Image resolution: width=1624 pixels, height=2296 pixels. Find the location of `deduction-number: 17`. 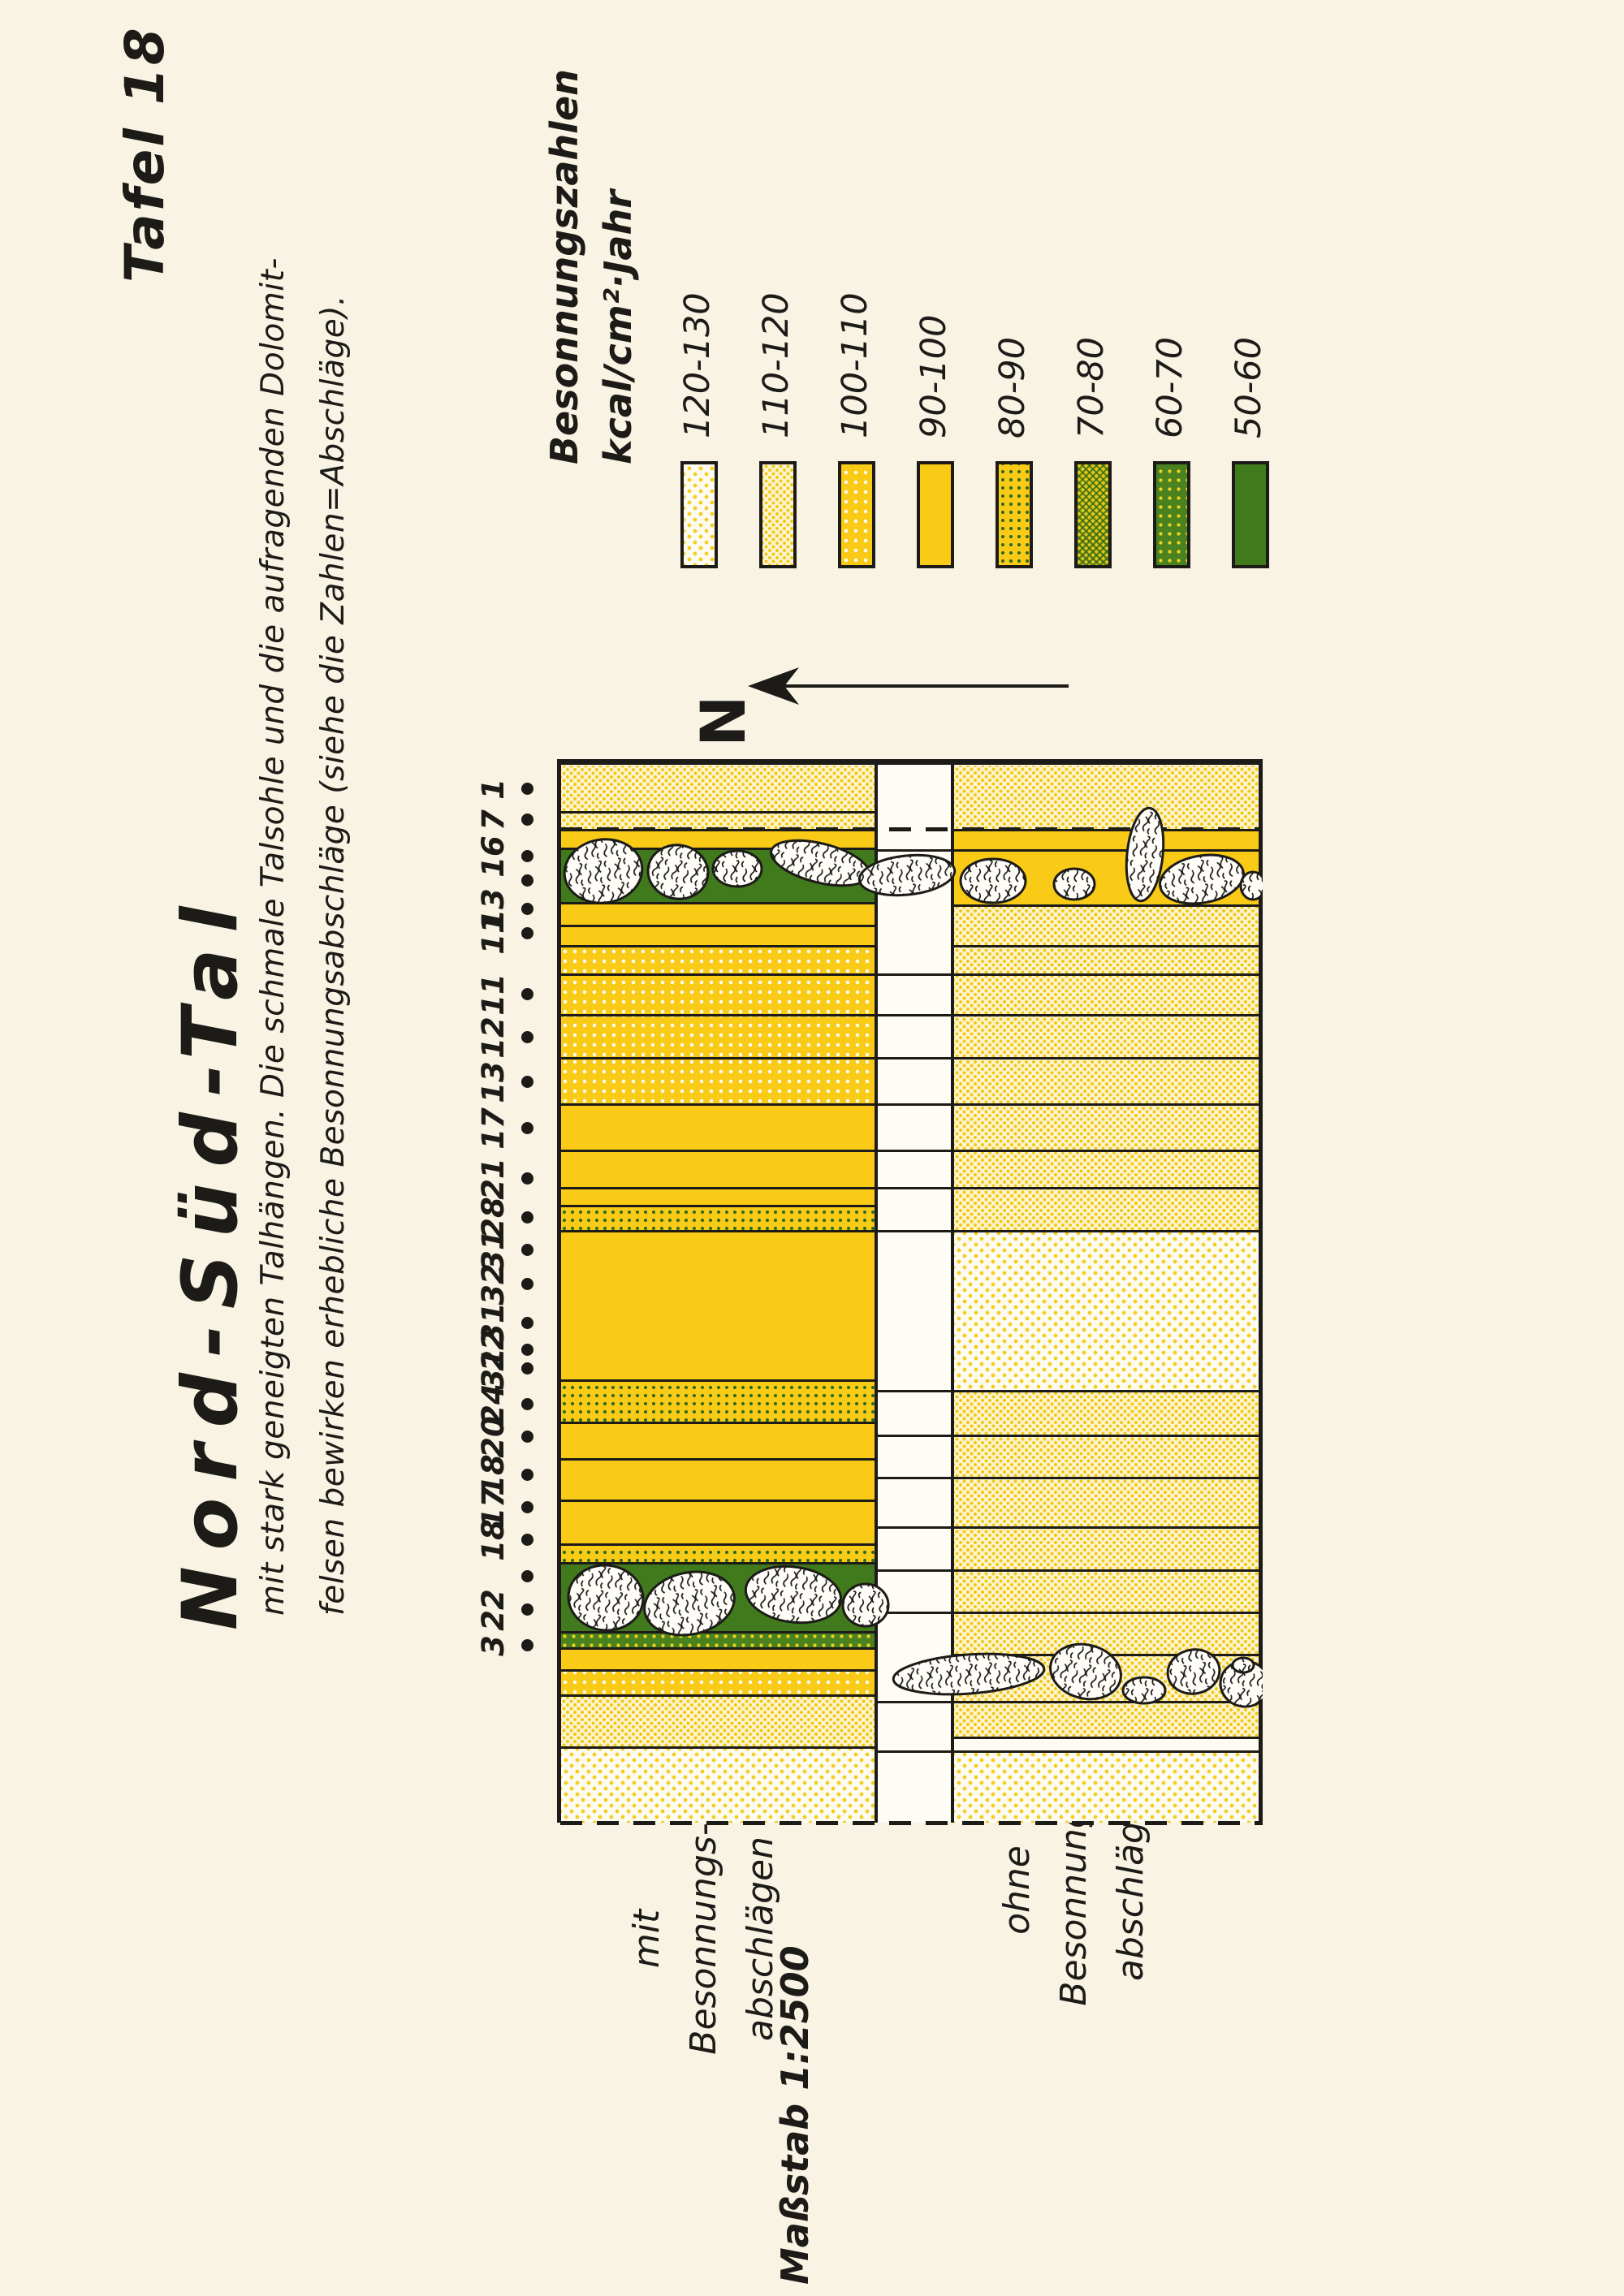

deduction-number: 17 is located at coordinates (494, 1128).